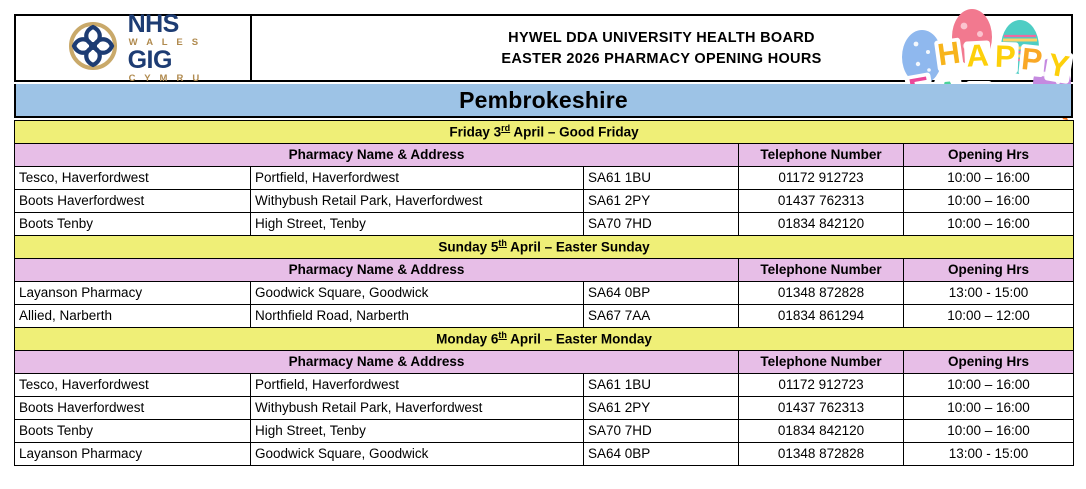 The image size is (1086, 489). I want to click on celtic-knot-icon, so click(93, 48).